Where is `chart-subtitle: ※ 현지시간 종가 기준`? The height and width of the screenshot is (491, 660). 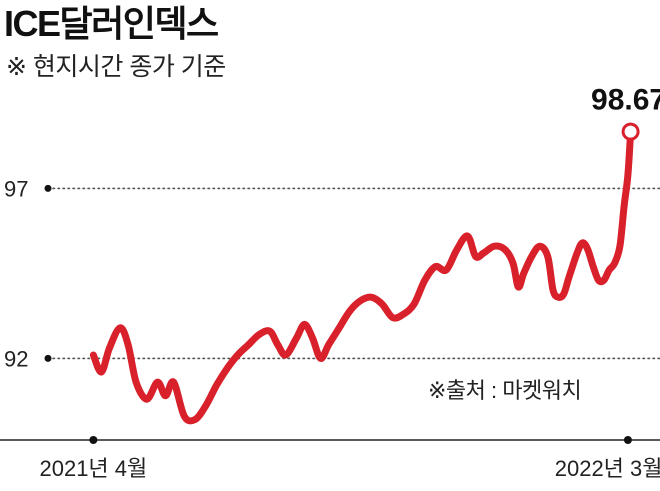 chart-subtitle: ※ 현지시간 종가 기준 is located at coordinates (116, 67).